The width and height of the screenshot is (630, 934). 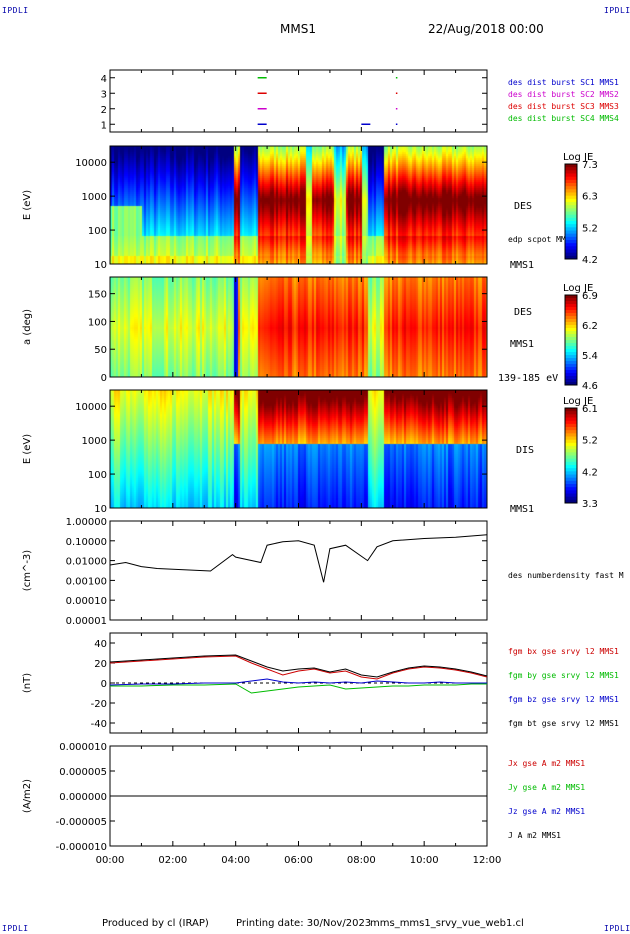 I want to click on density-ylabel: (cm^-3), so click(x=27, y=570).